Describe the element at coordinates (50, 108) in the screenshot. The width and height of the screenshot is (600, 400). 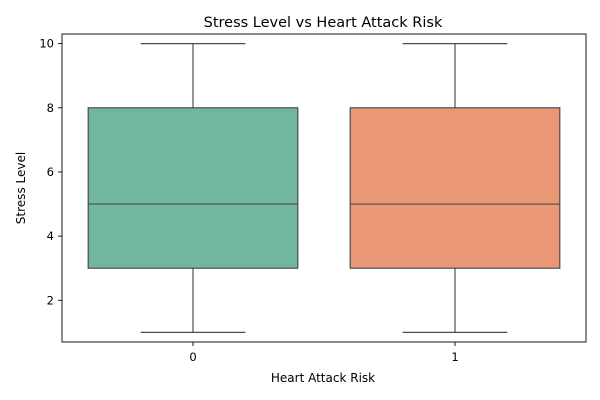
I see `y-tick-label: 8` at that location.